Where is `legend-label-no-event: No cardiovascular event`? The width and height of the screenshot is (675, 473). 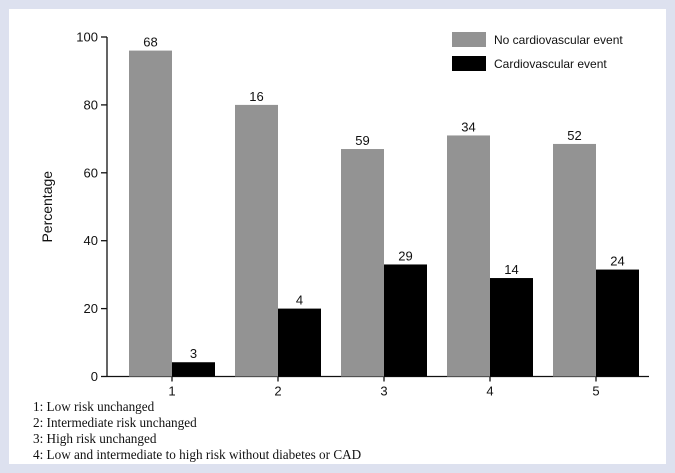
legend-label-no-event: No cardiovascular event is located at coordinates (558, 40).